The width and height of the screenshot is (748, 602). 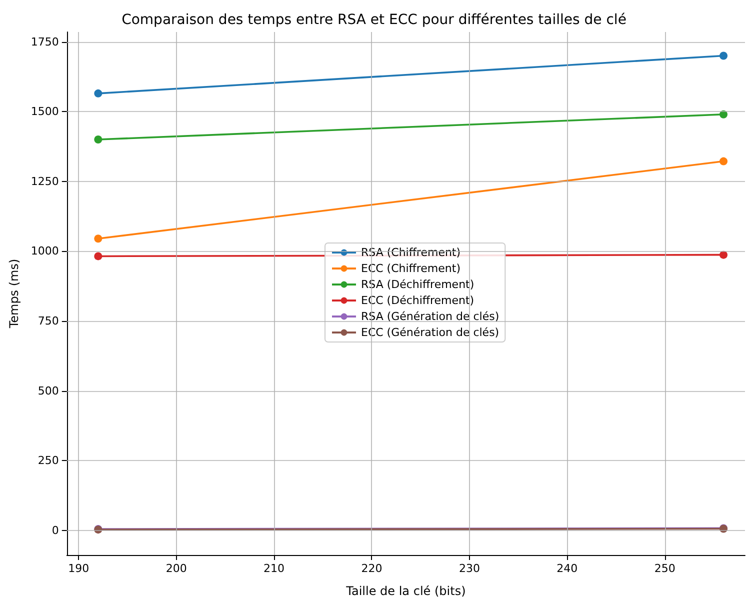 What do you see at coordinates (410, 268) in the screenshot?
I see `legend-label: ECC (Chiffrement)` at bounding box center [410, 268].